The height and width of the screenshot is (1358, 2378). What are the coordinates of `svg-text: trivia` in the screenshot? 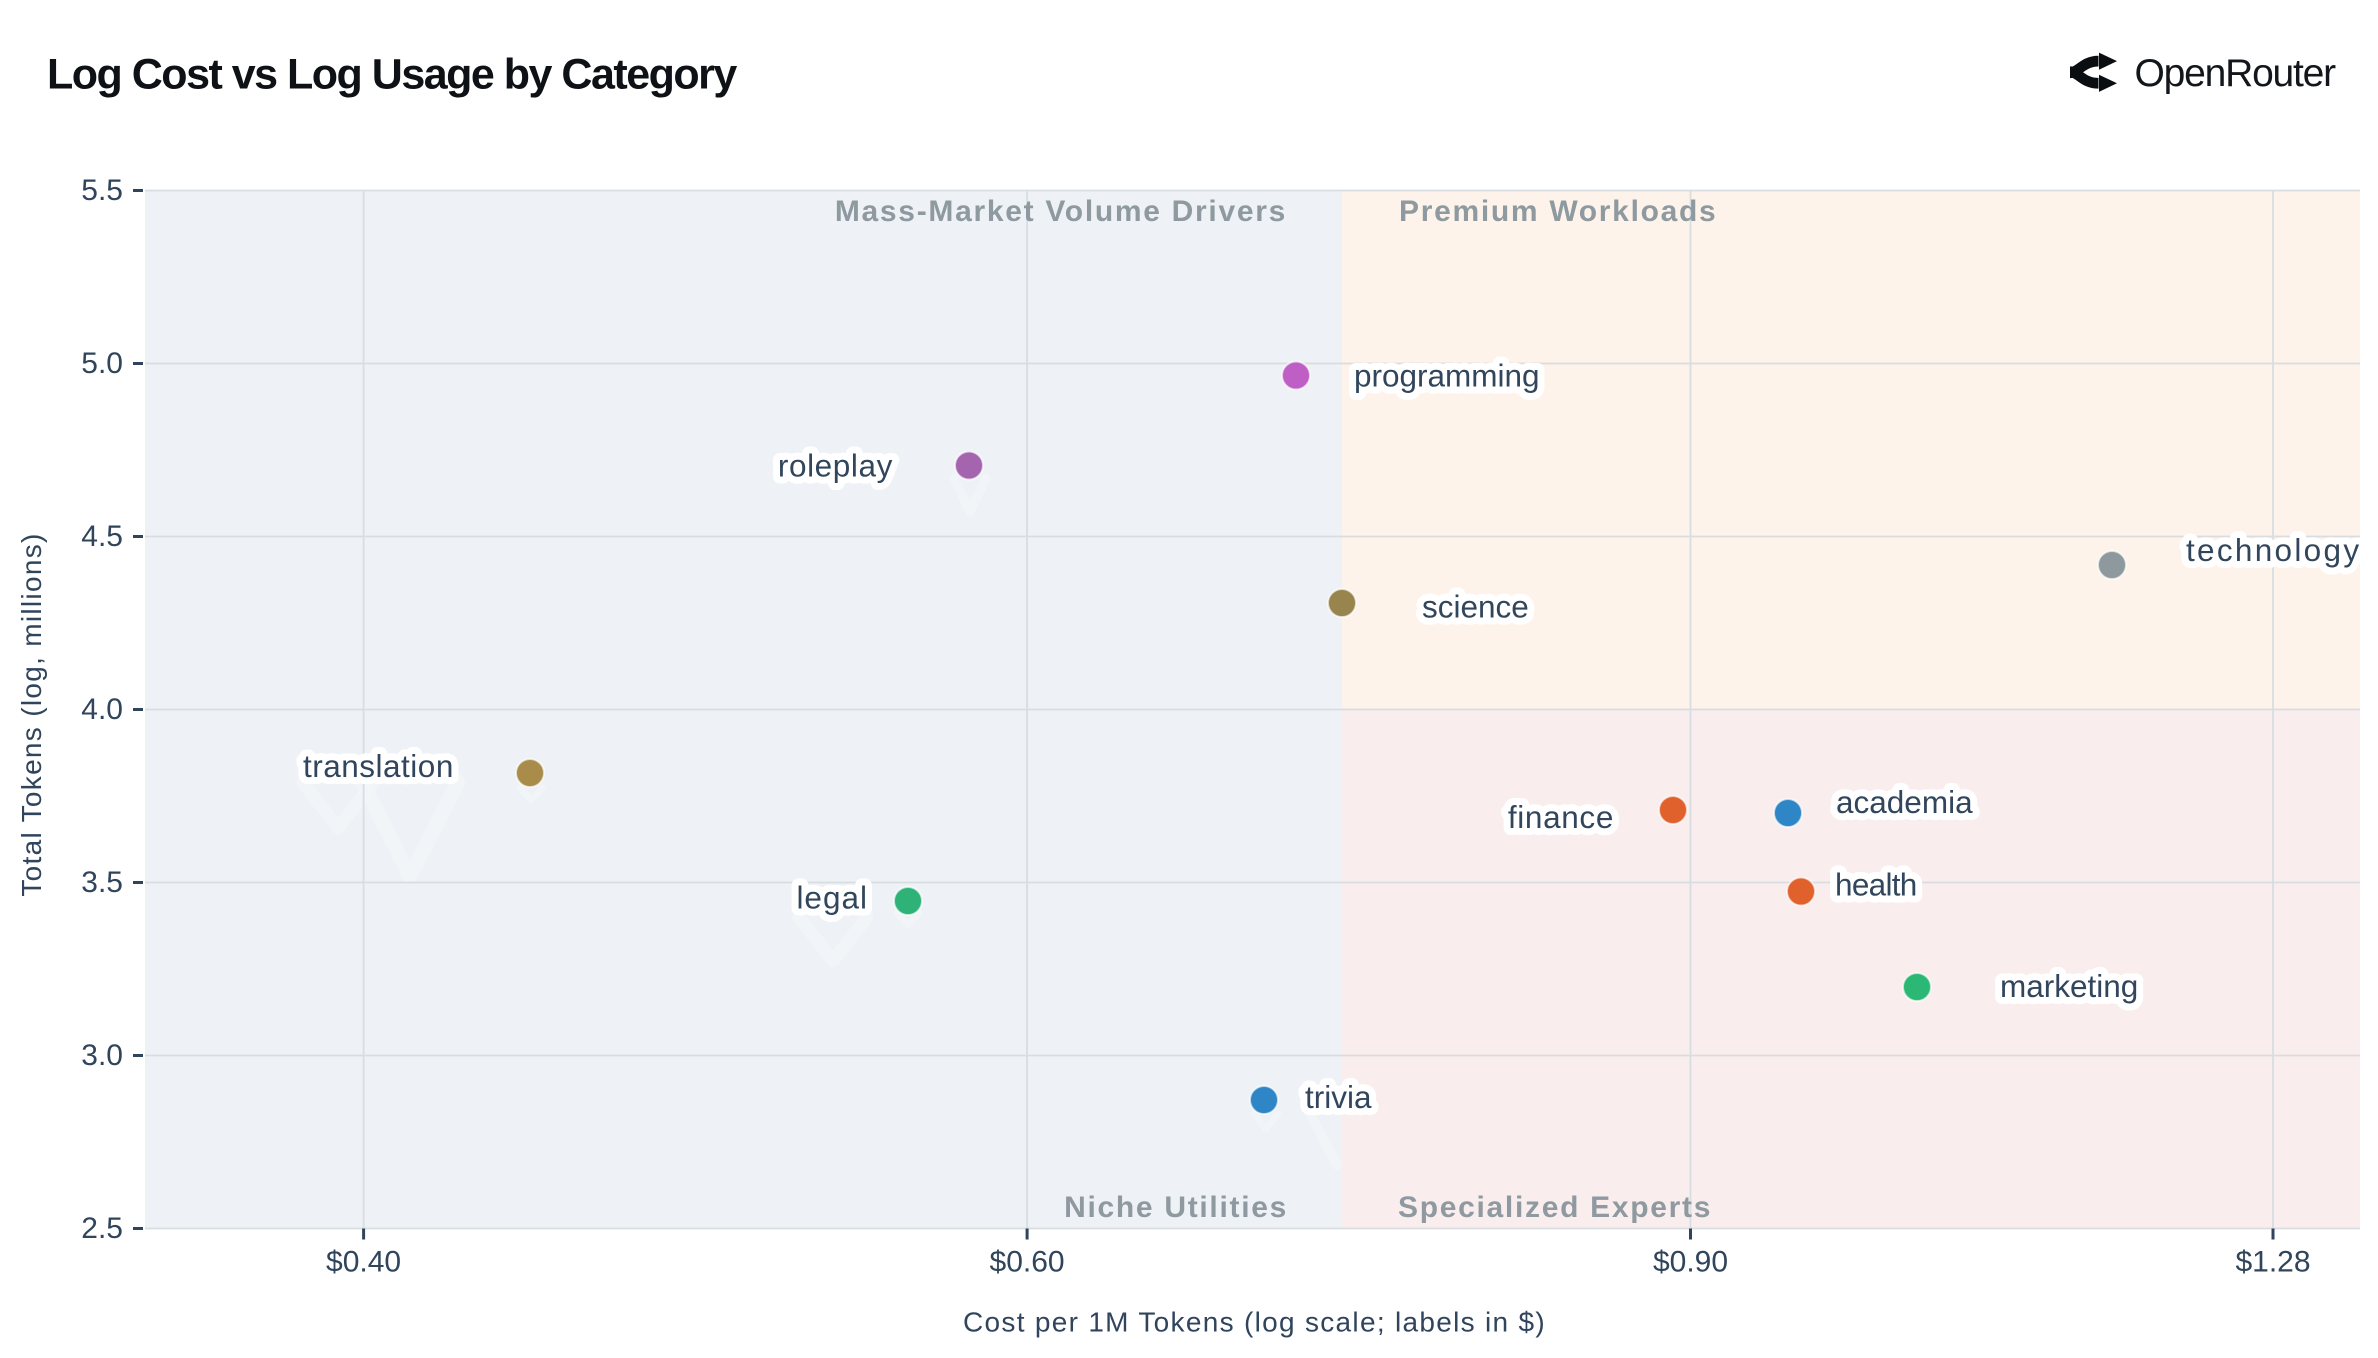 It's located at (1338, 1097).